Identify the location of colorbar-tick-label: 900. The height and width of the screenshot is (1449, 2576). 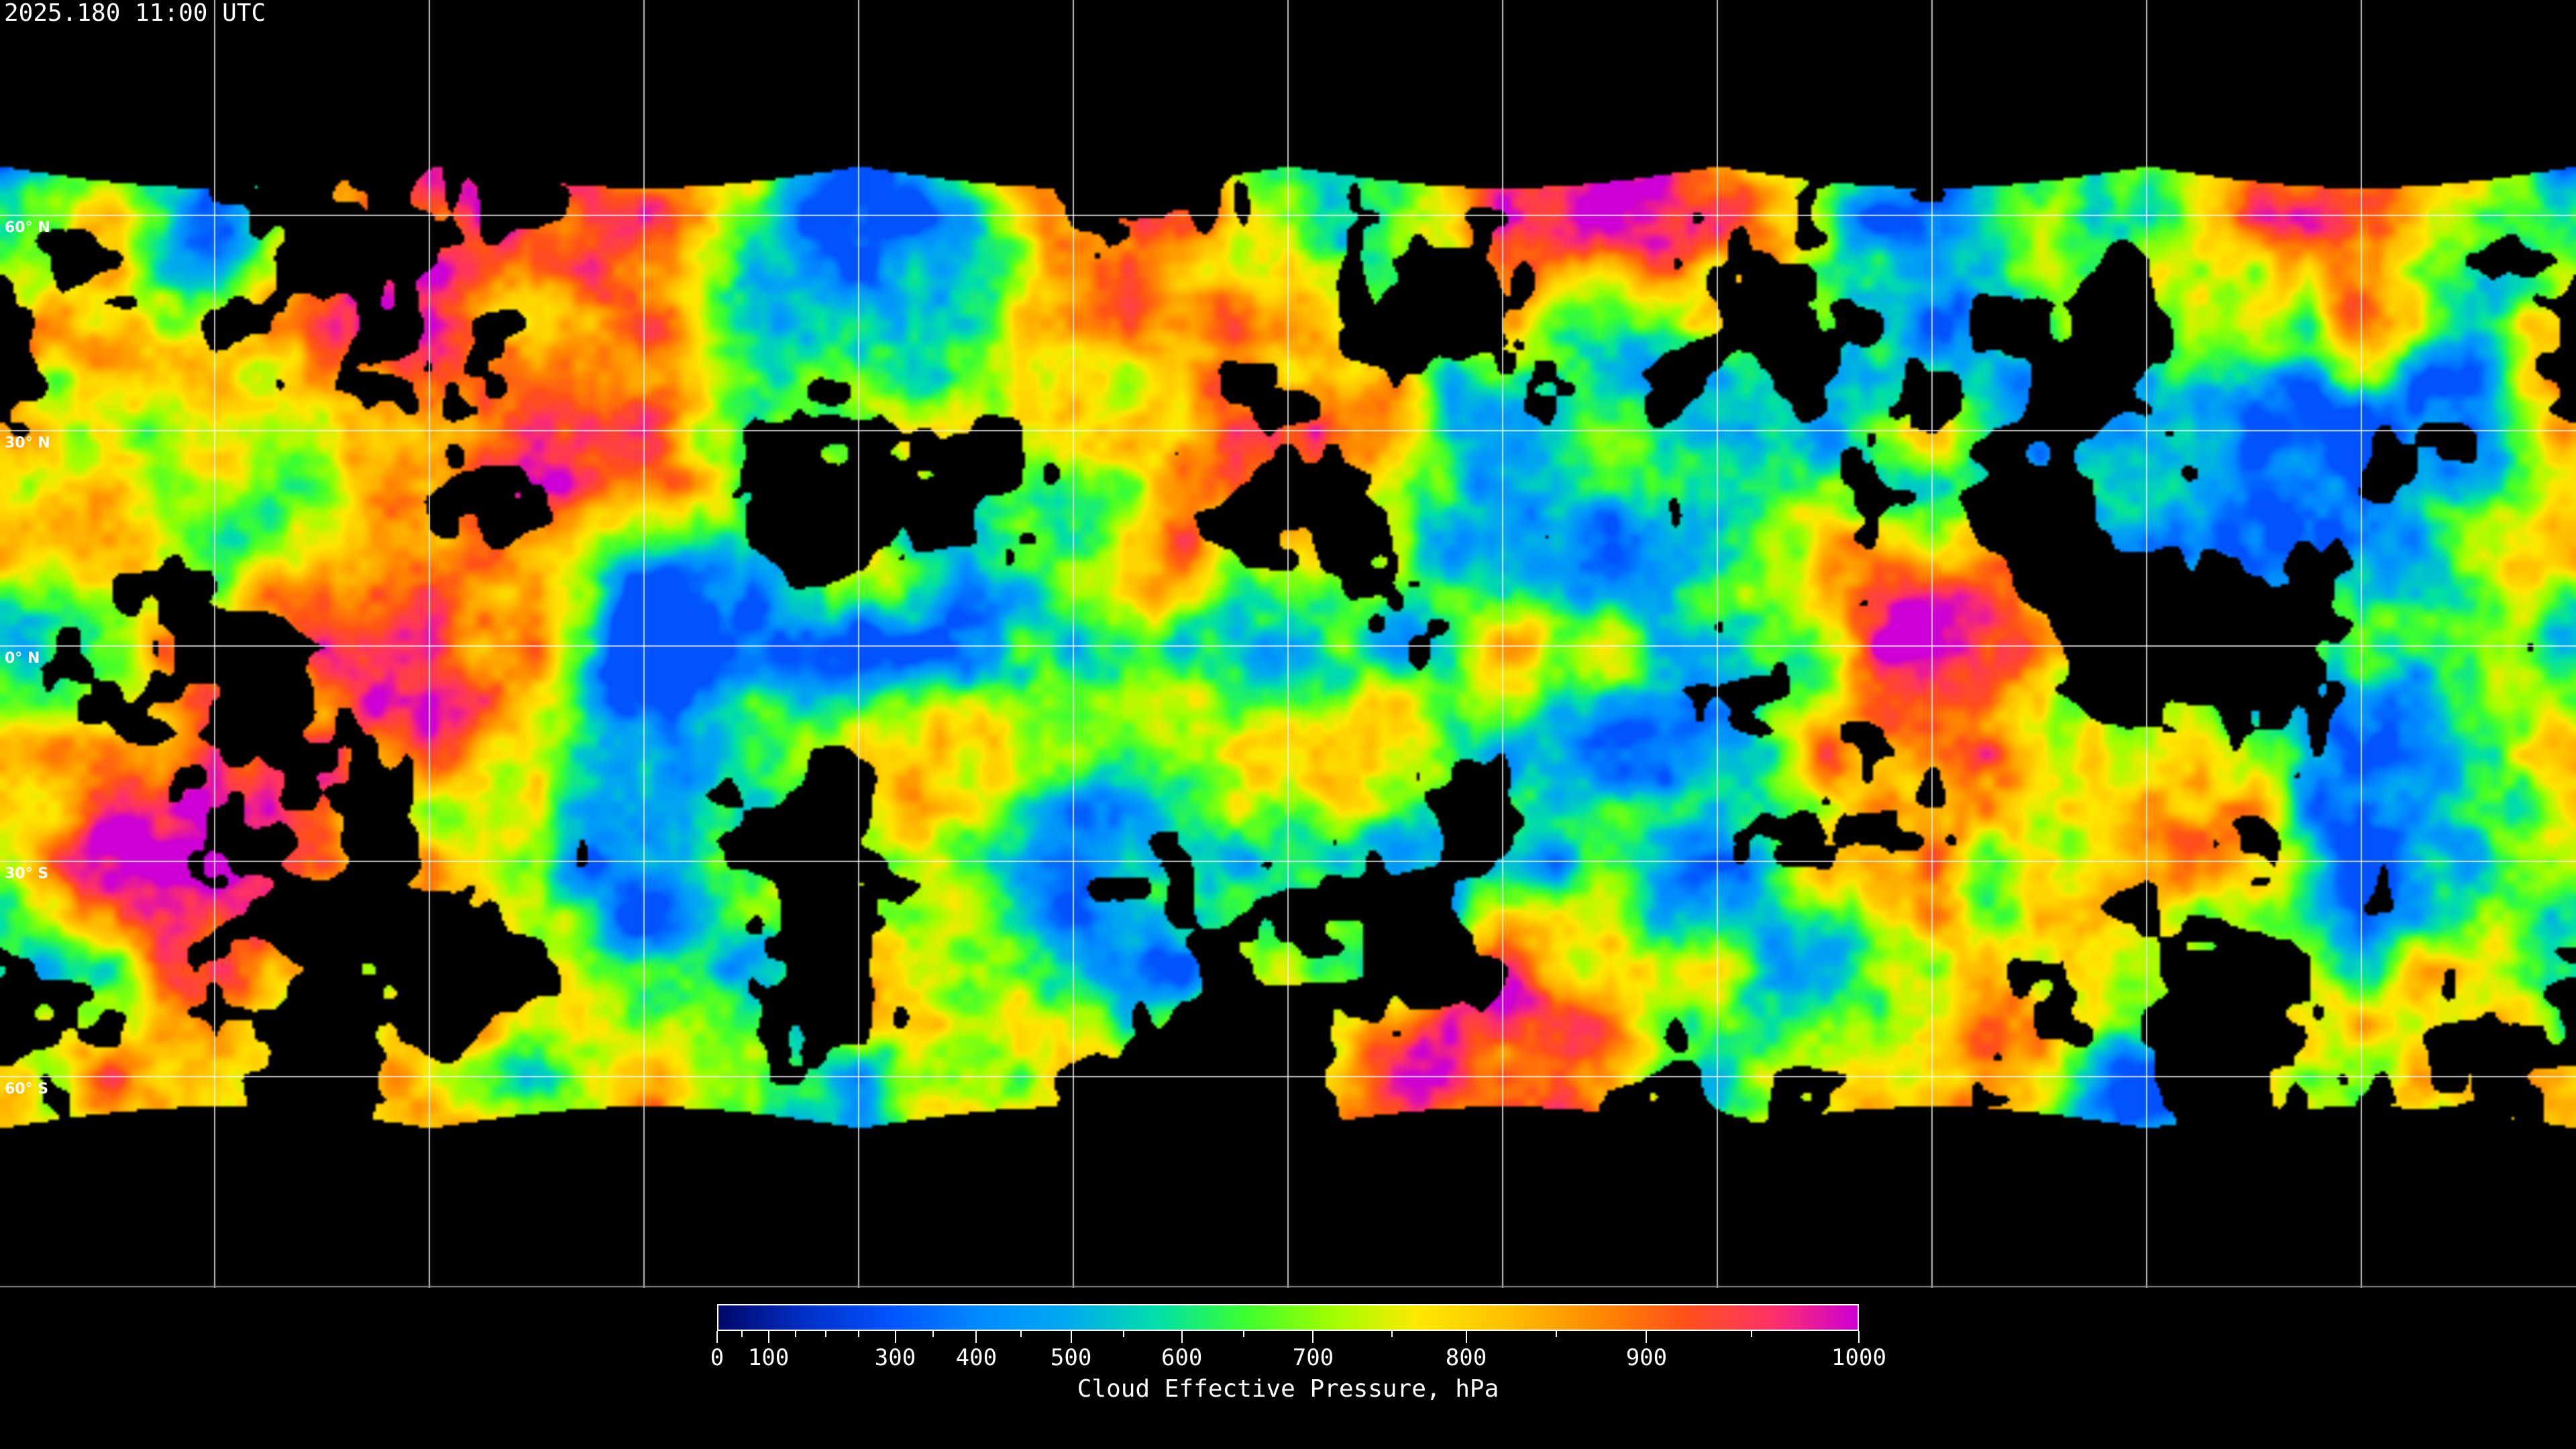
(1646, 1357).